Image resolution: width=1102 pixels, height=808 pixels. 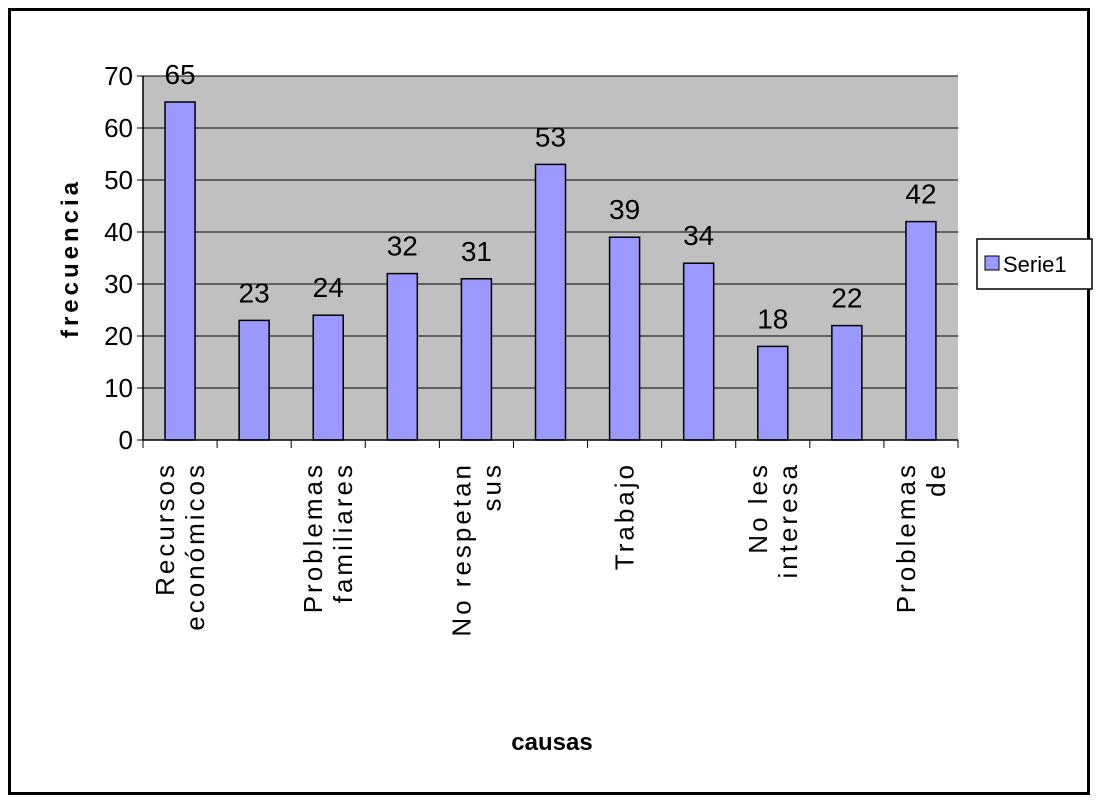 I want to click on legend: Serie1, so click(x=1034, y=264).